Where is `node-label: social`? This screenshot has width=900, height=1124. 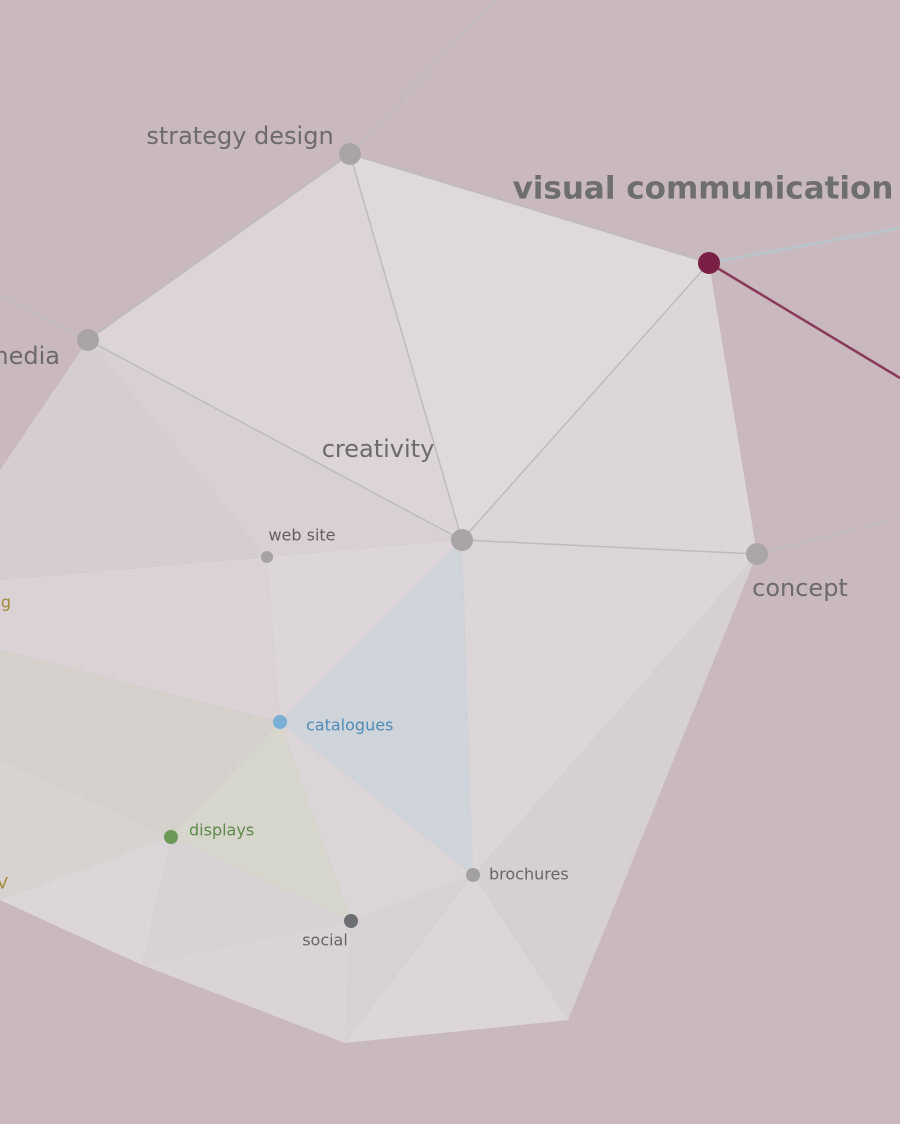 node-label: social is located at coordinates (325, 940).